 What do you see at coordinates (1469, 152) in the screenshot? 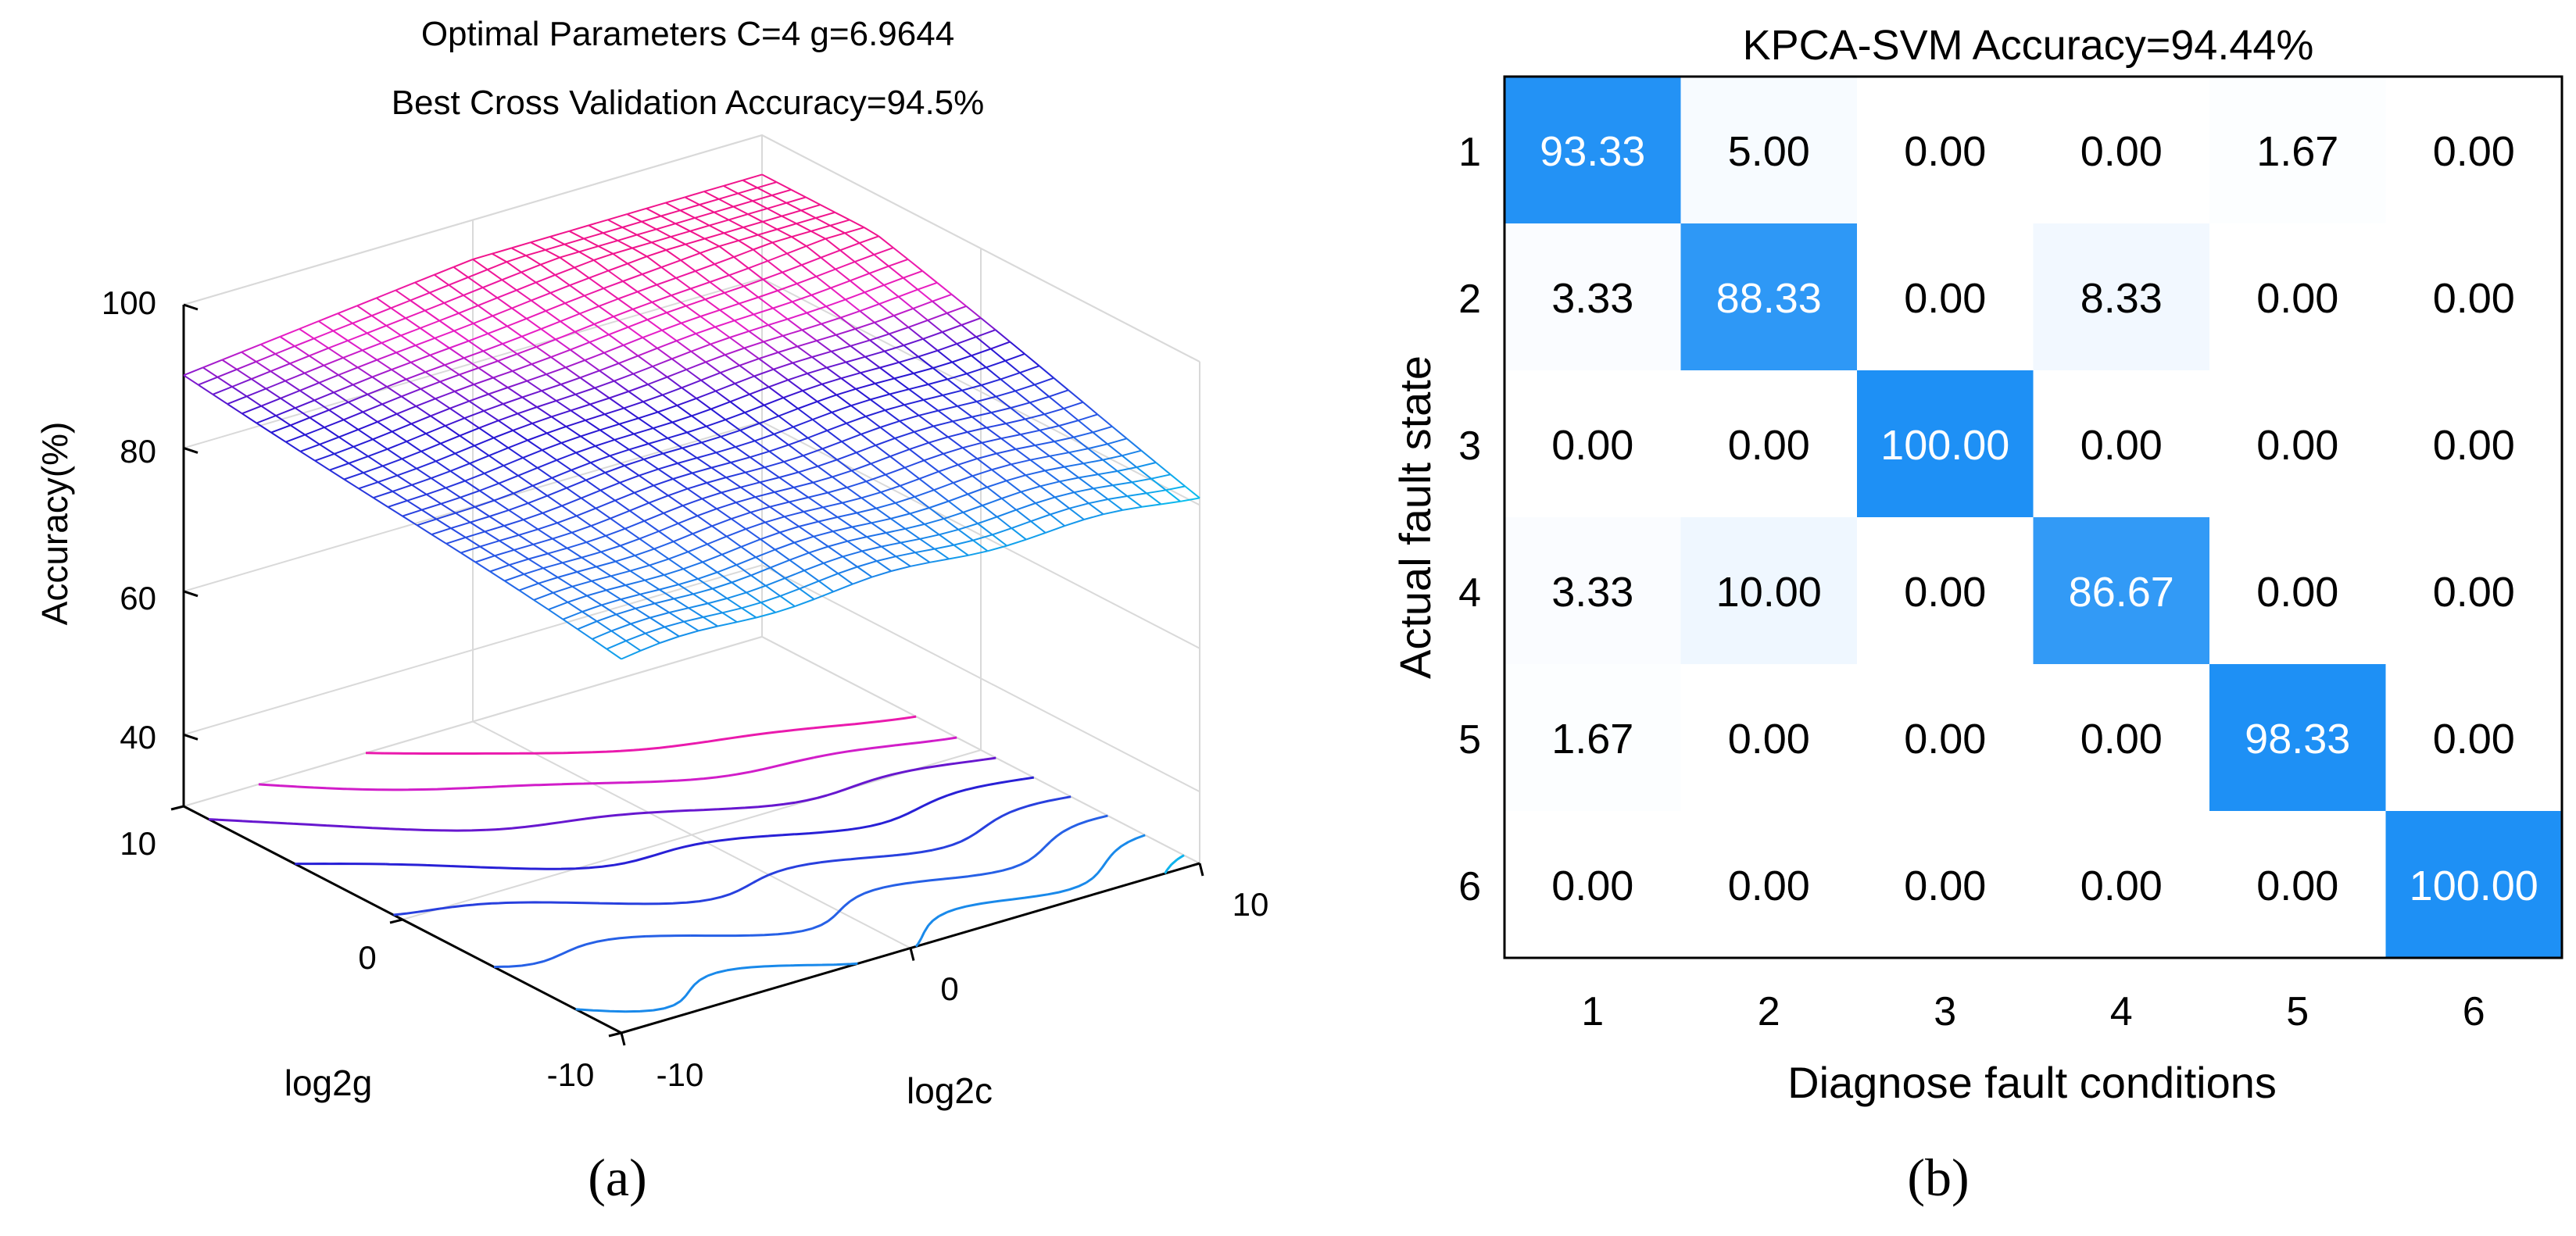
I see `row-tick-1: 1` at bounding box center [1469, 152].